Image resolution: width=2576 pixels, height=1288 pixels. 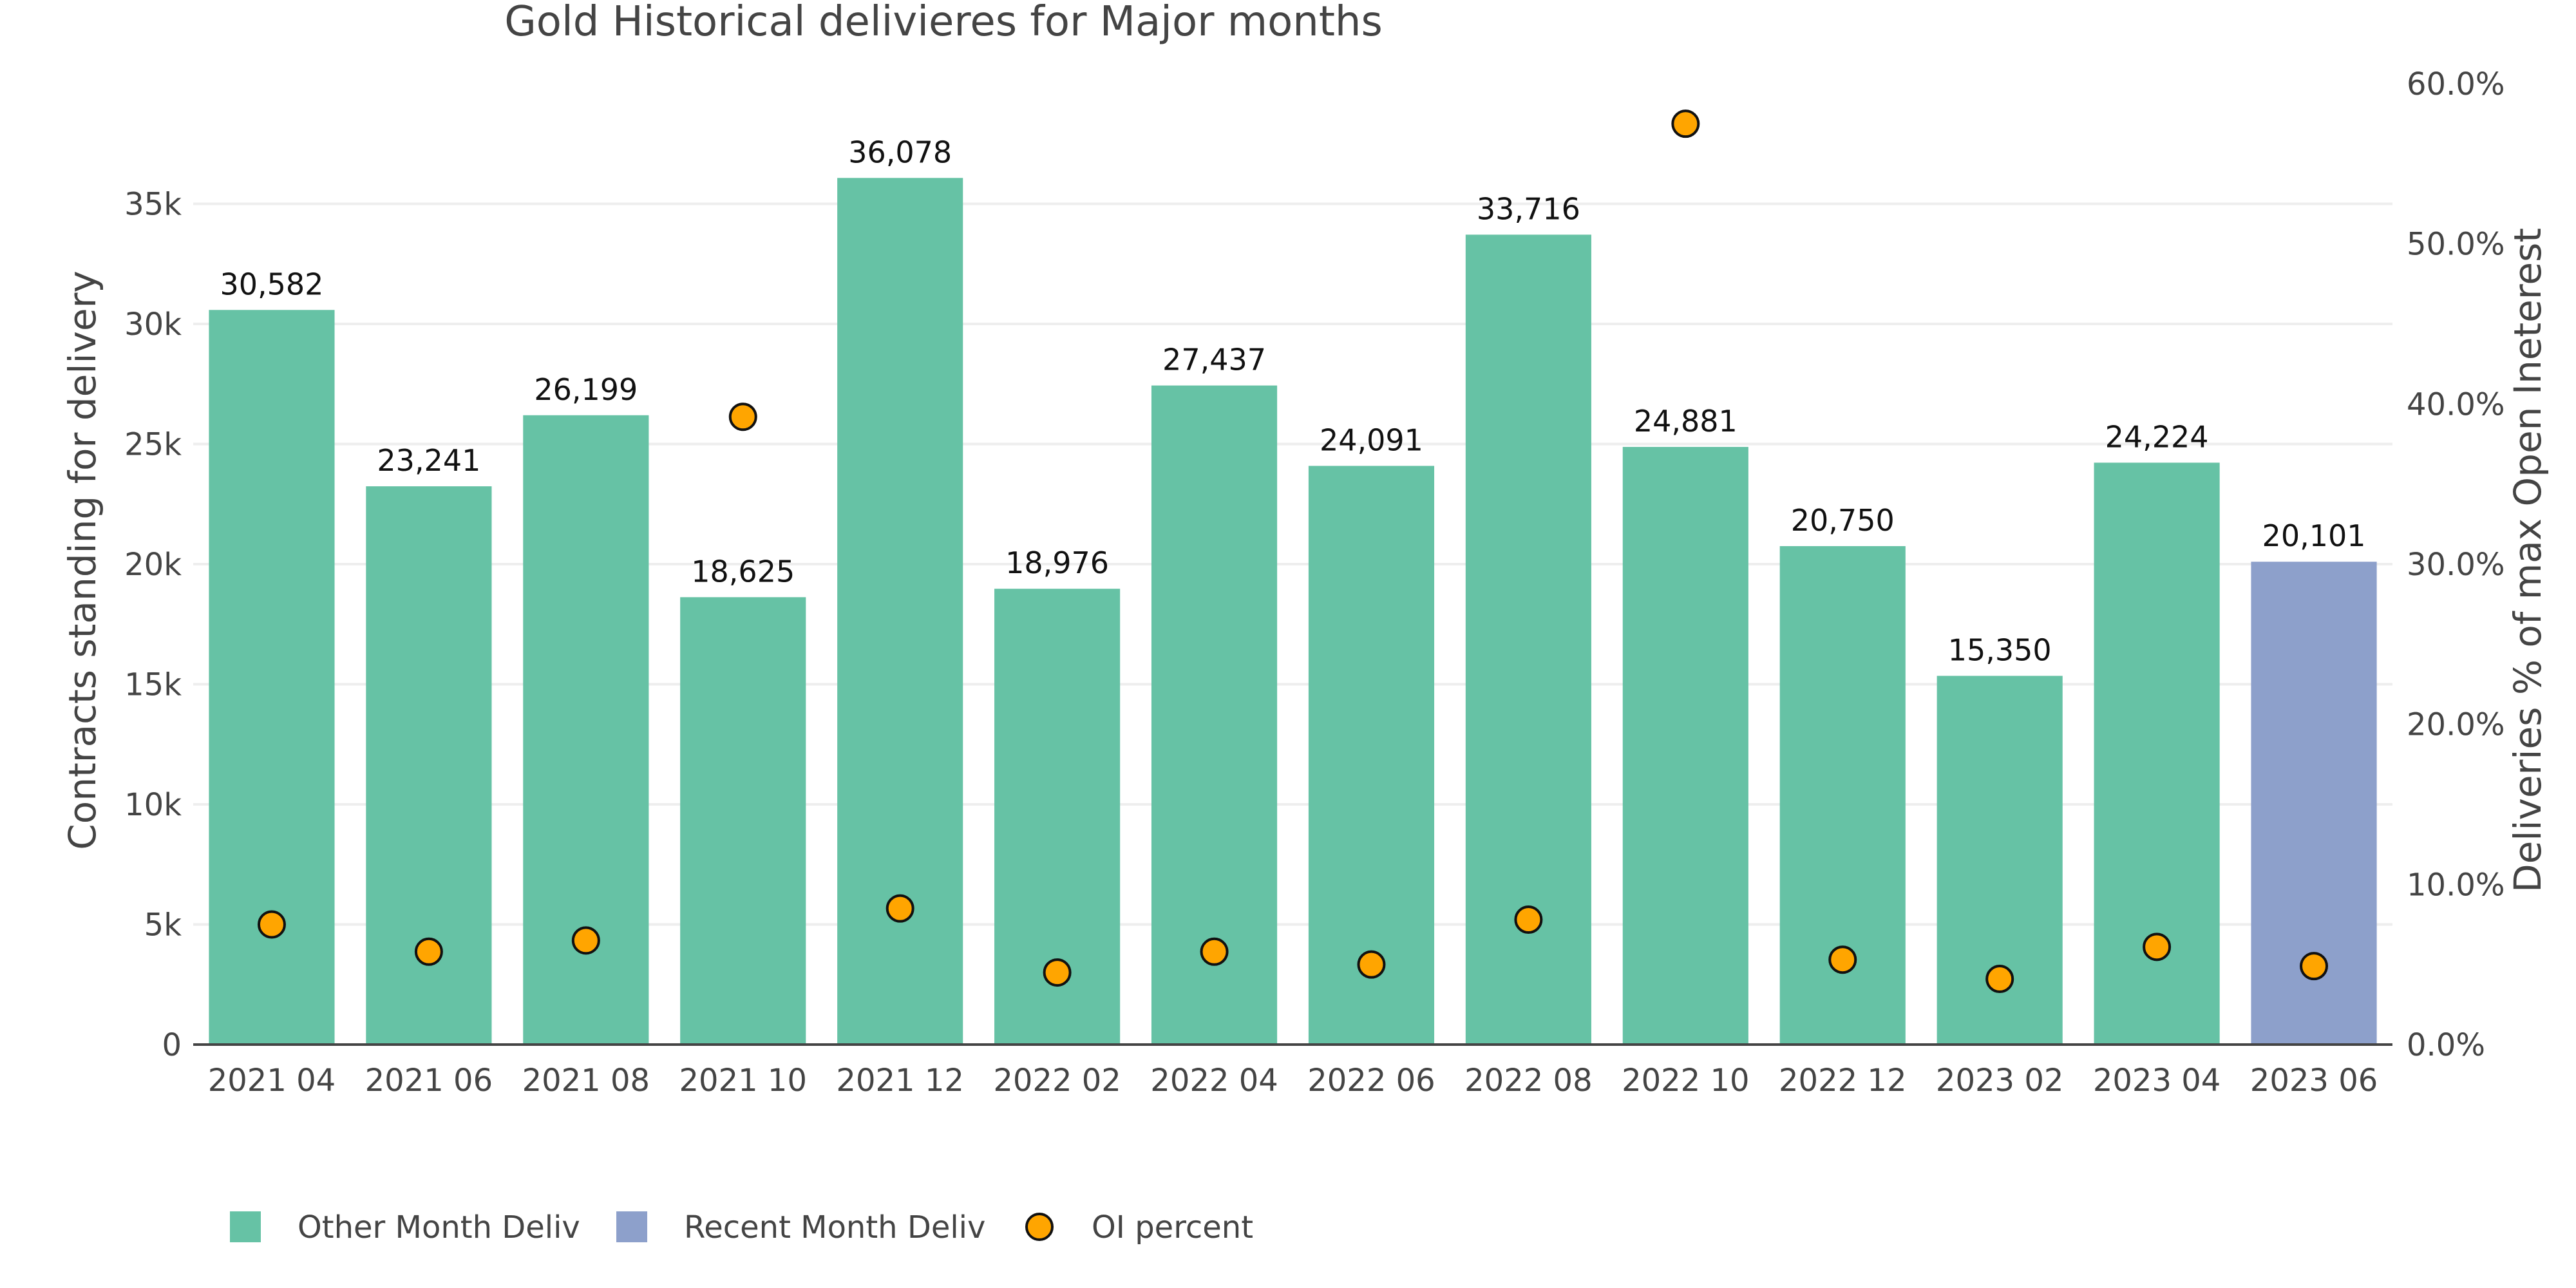 What do you see at coordinates (2456, 725) in the screenshot?
I see `y2-tick-label: 20.0%` at bounding box center [2456, 725].